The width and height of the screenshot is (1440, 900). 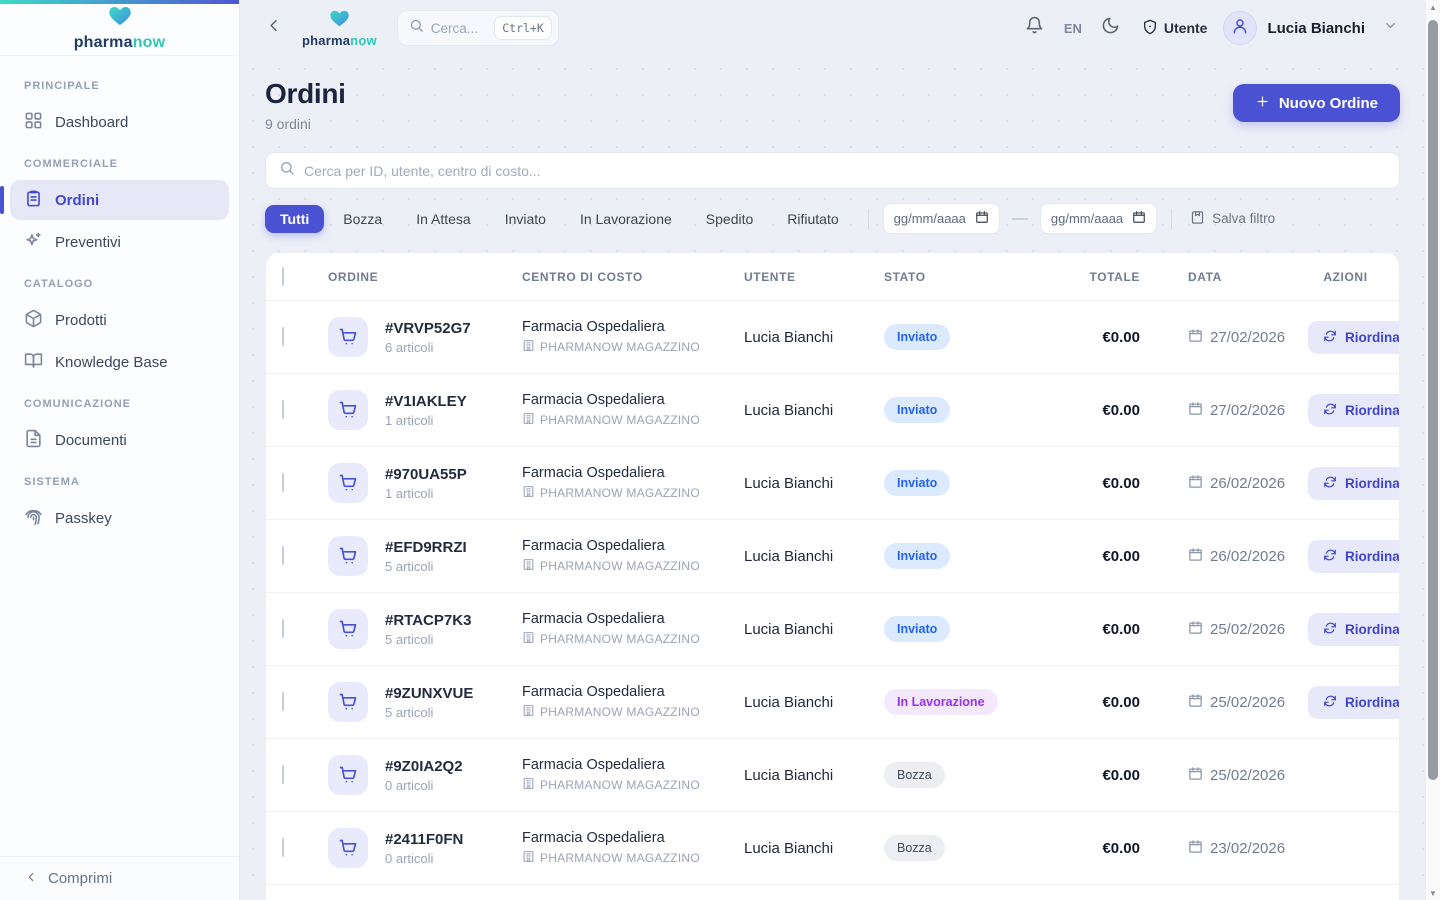 What do you see at coordinates (33, 122) in the screenshot?
I see `grid-icon` at bounding box center [33, 122].